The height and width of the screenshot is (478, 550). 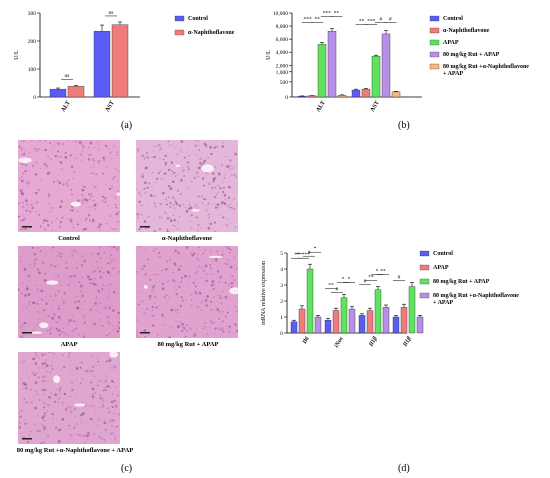 I want to click on x-tick-label: Il6, so click(x=306, y=341).